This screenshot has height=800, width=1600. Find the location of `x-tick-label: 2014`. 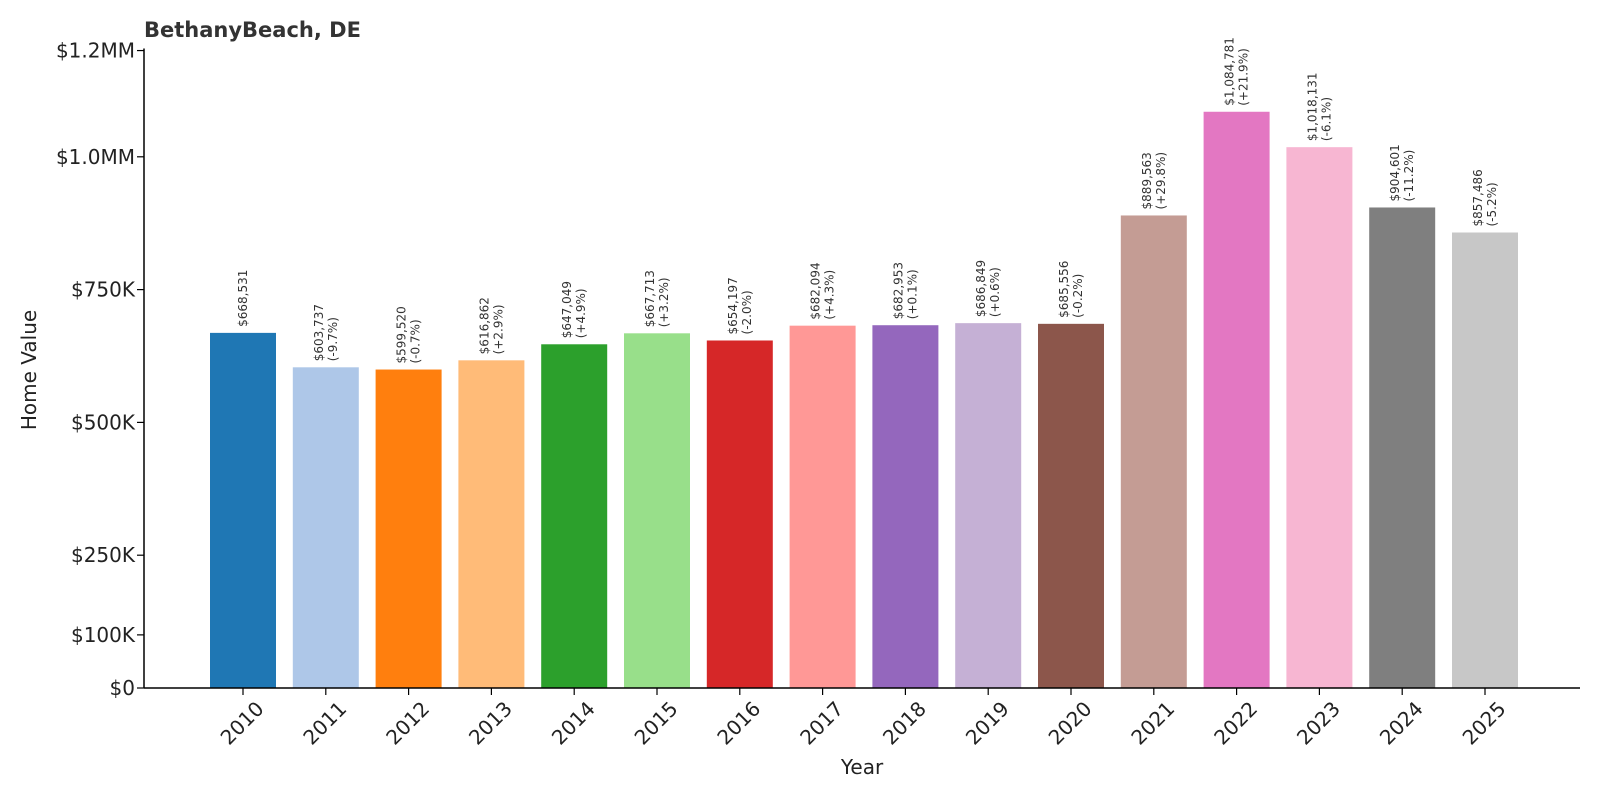

x-tick-label: 2014 is located at coordinates (573, 723).